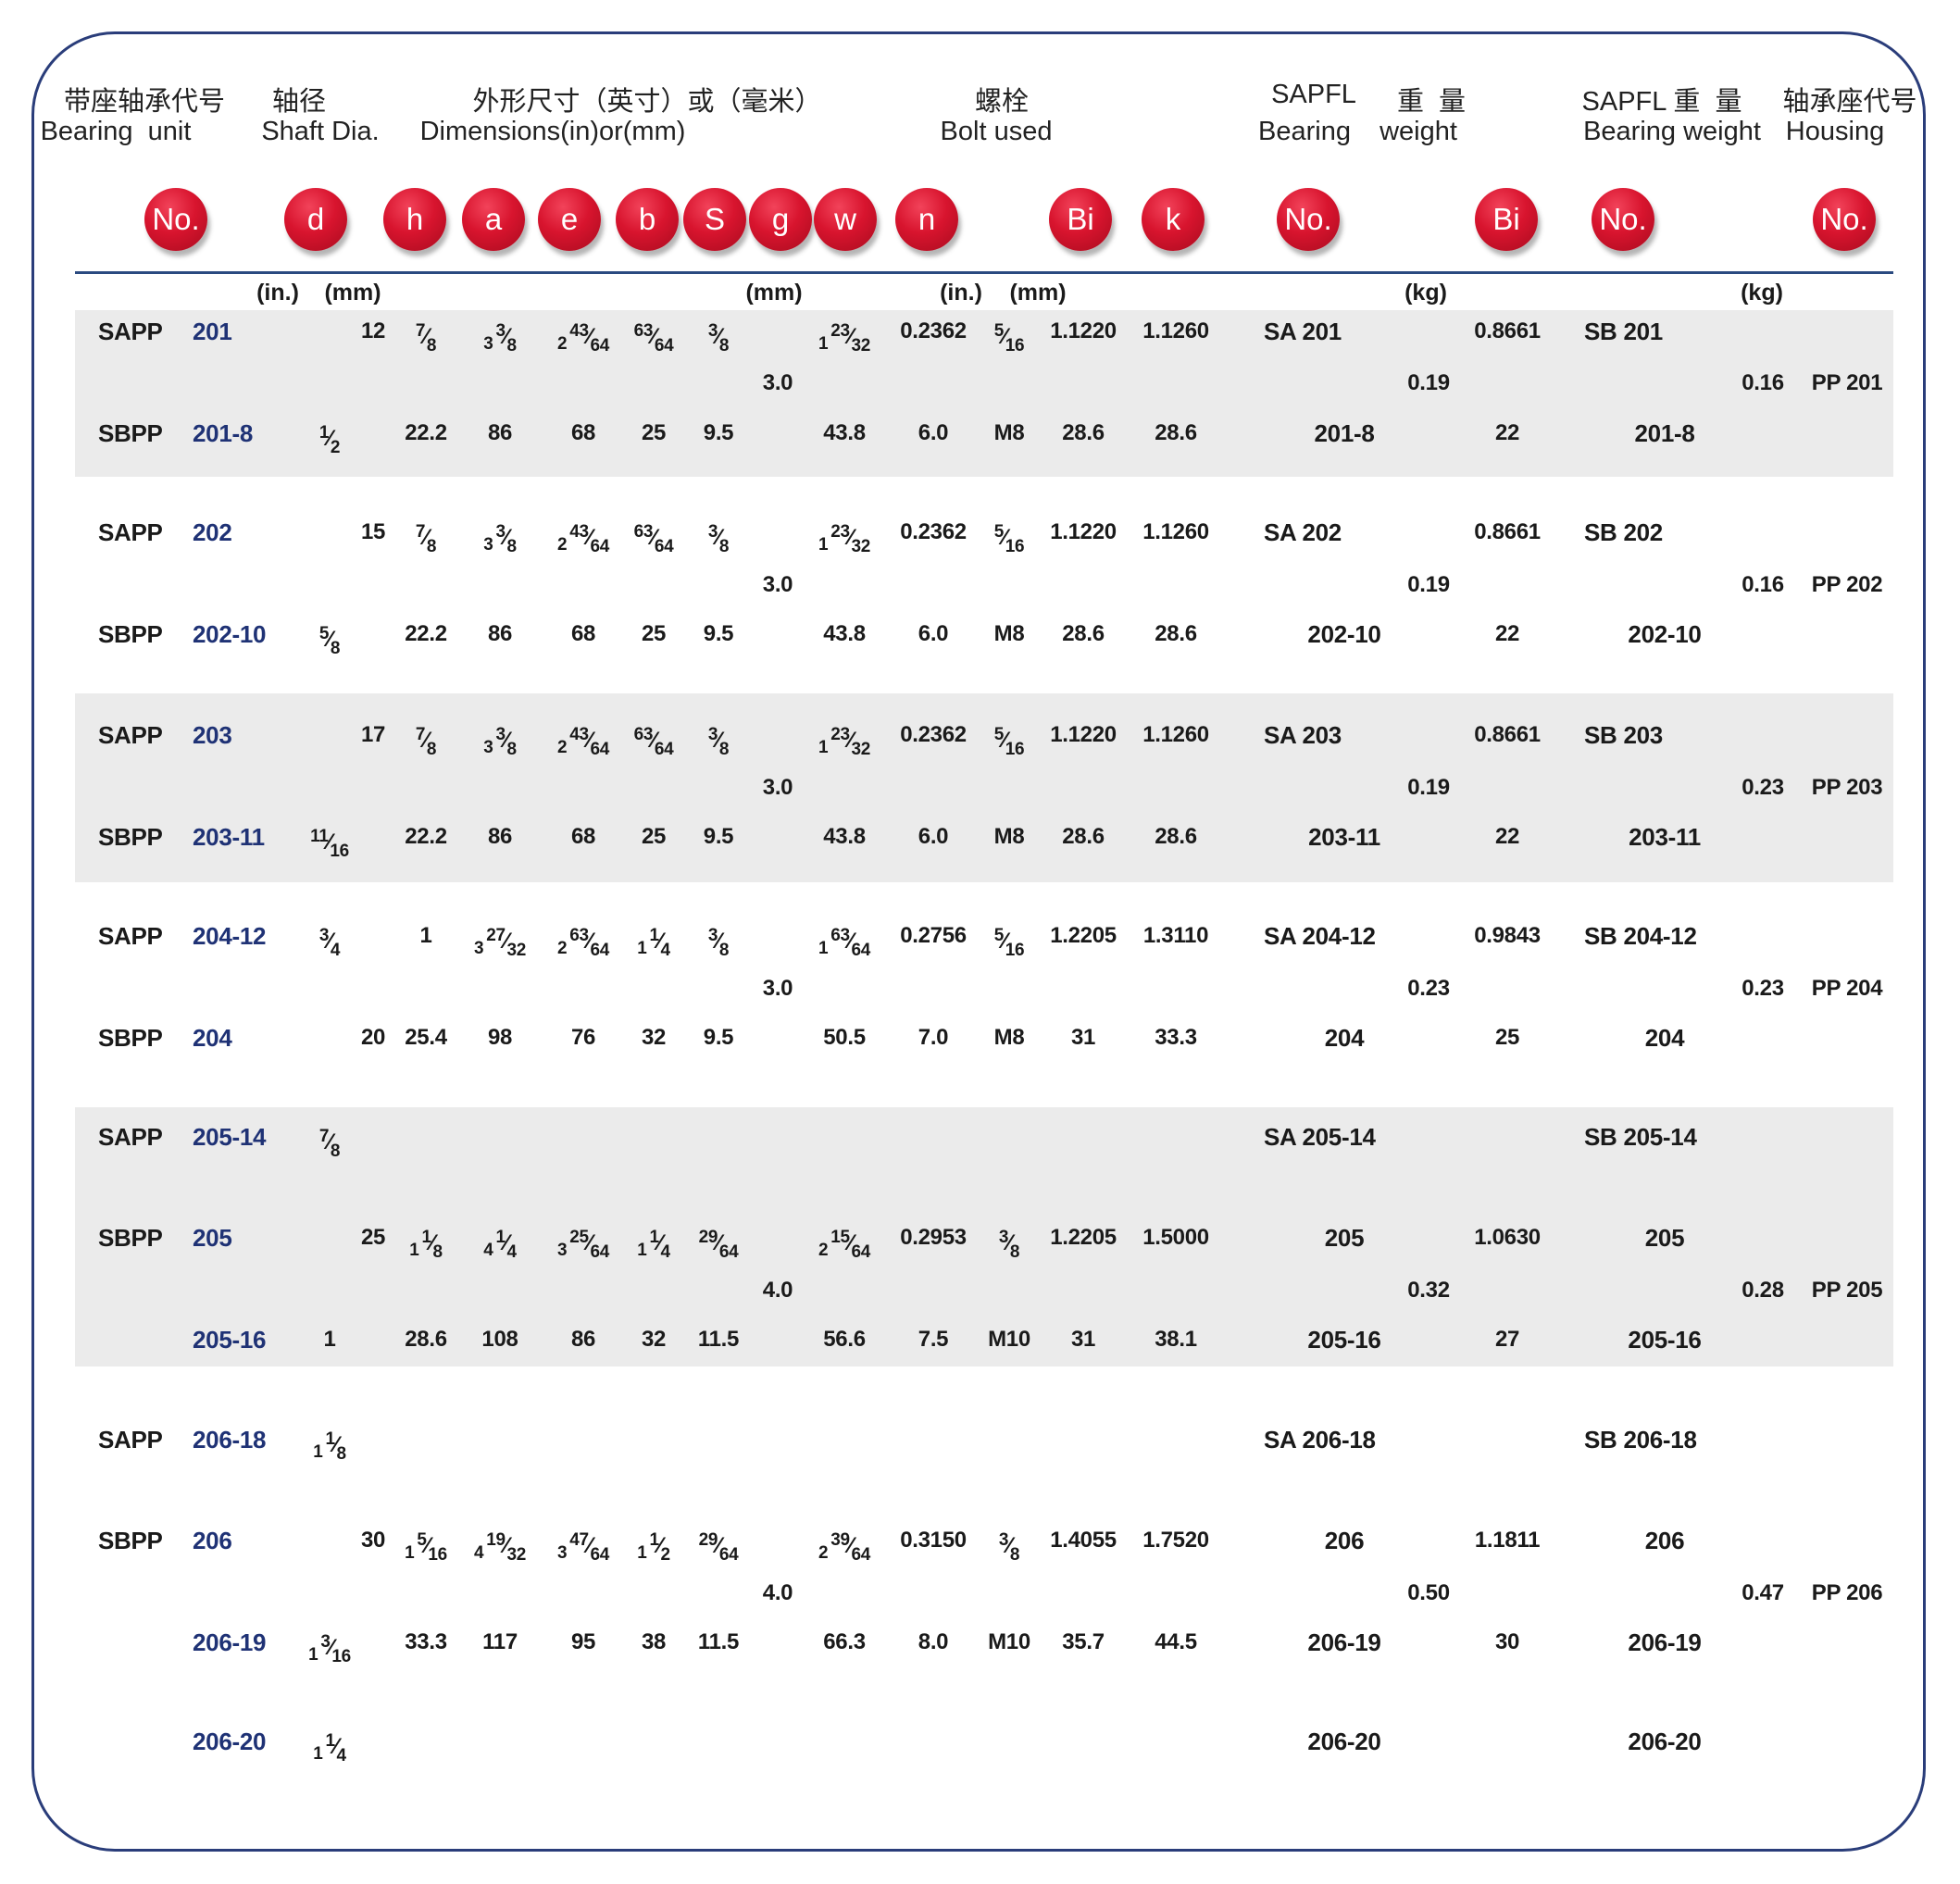 This screenshot has width=1960, height=1884. What do you see at coordinates (1002, 102) in the screenshot?
I see `header-bolt-cn: 螺栓` at bounding box center [1002, 102].